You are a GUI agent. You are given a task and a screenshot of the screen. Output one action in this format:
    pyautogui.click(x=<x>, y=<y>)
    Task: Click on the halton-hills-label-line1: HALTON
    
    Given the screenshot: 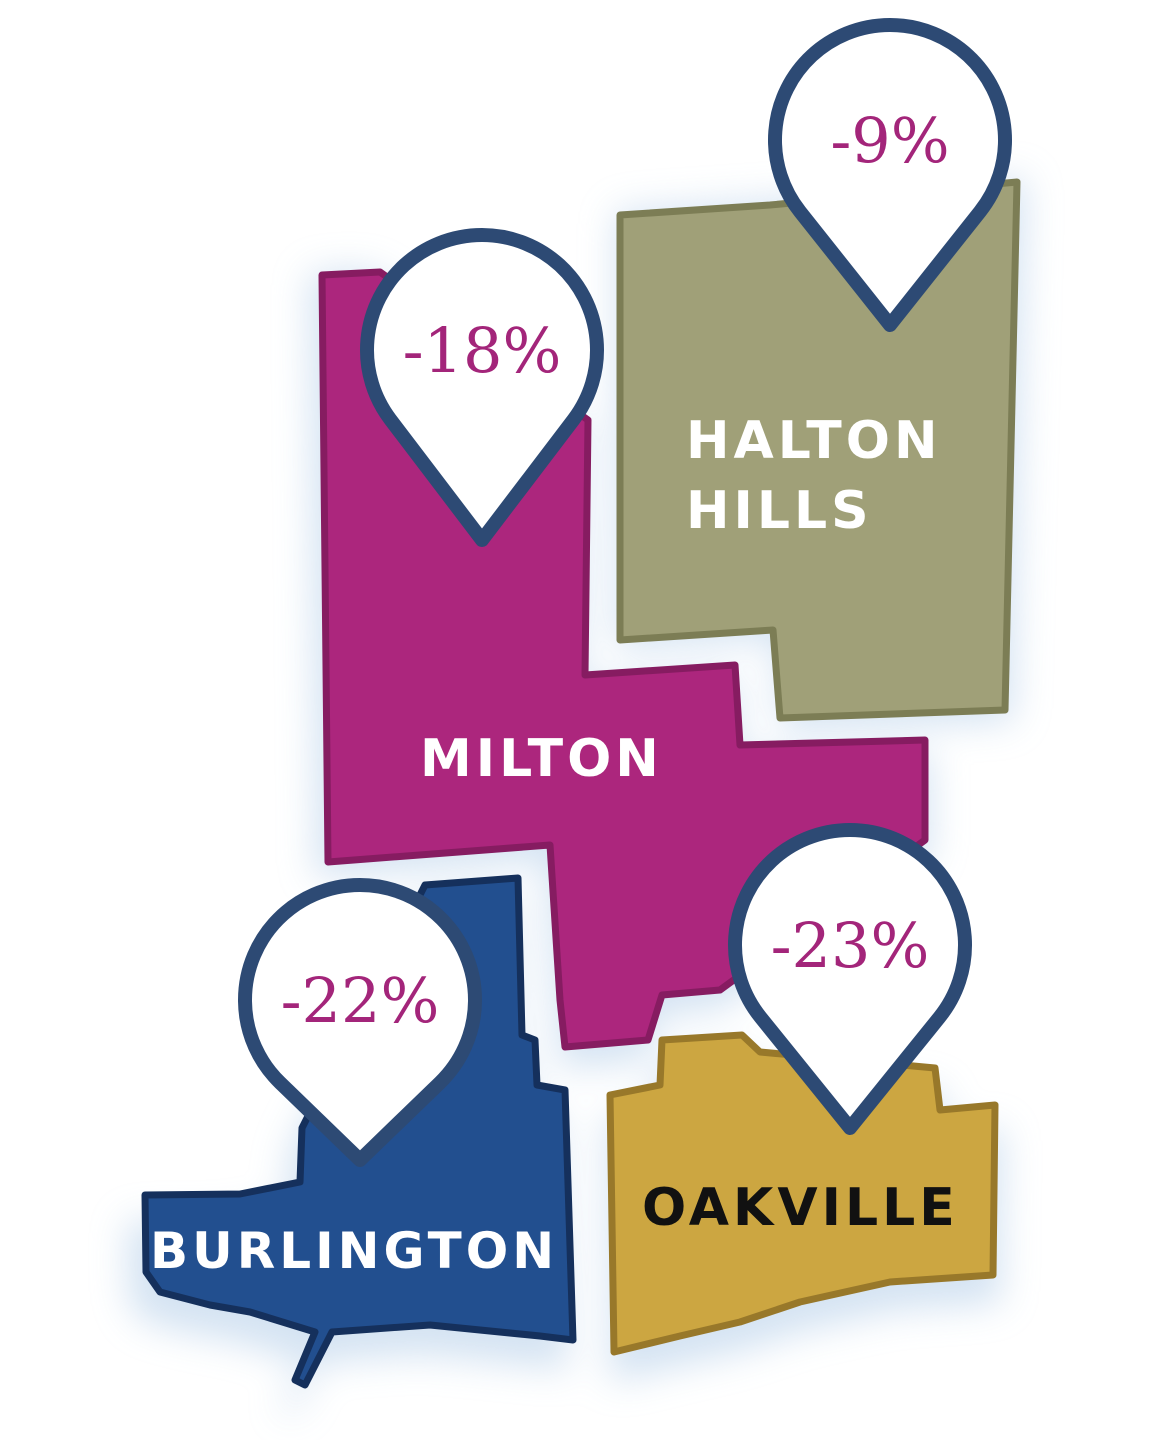 What is the action you would take?
    pyautogui.click(x=814, y=441)
    